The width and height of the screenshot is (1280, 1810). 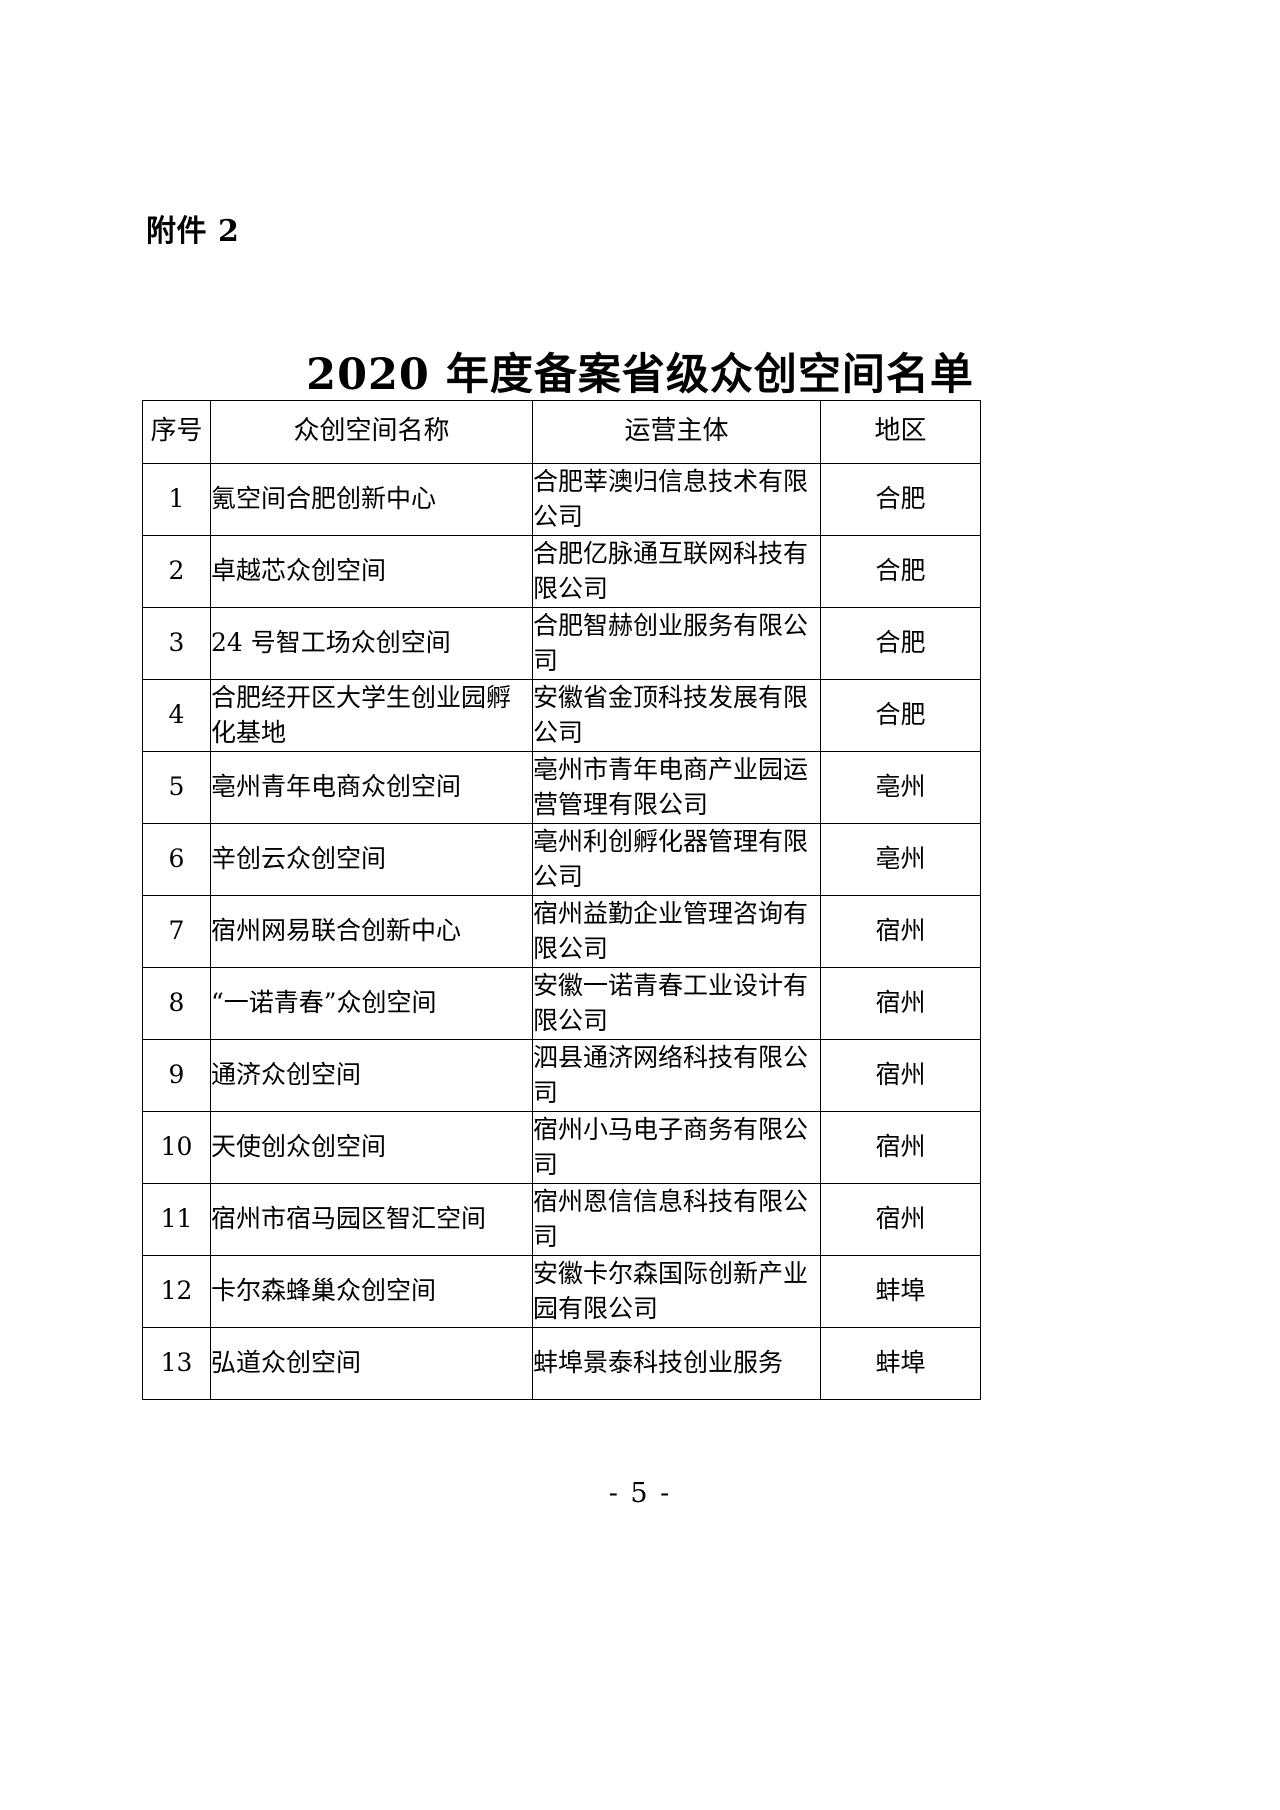 I want to click on table-row: 6 辛创云众创空间 亳州利创孵化器管理有限公司 亳州, so click(x=561, y=859).